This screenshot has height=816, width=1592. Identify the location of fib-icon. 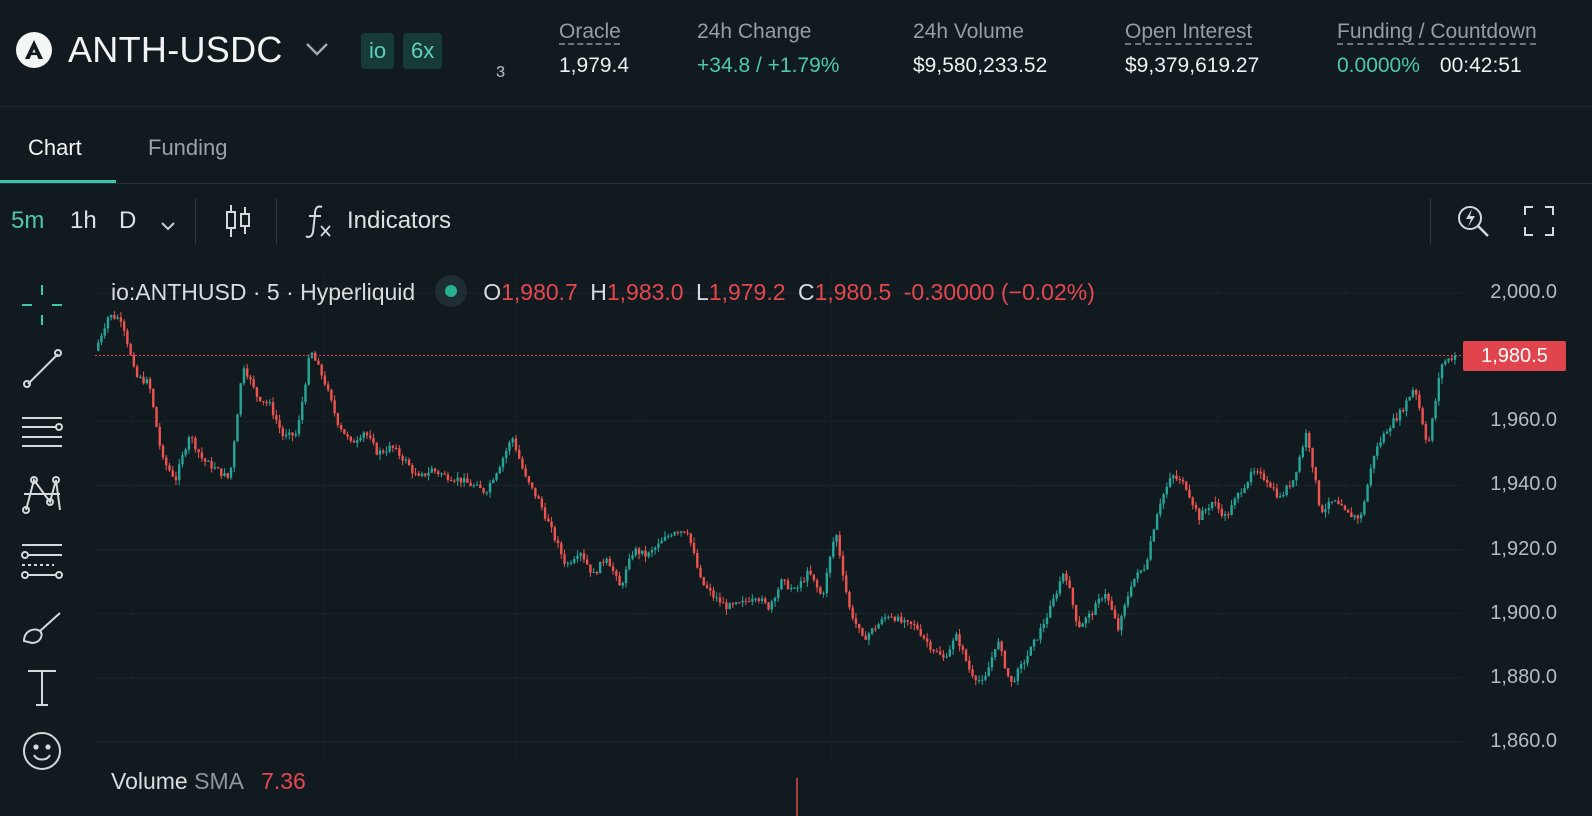
(42, 561).